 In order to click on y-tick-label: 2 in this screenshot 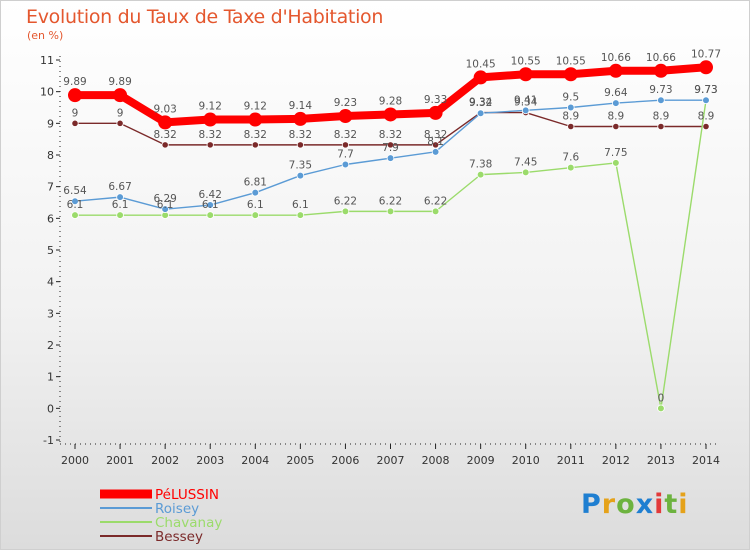, I will do `click(50, 345)`.